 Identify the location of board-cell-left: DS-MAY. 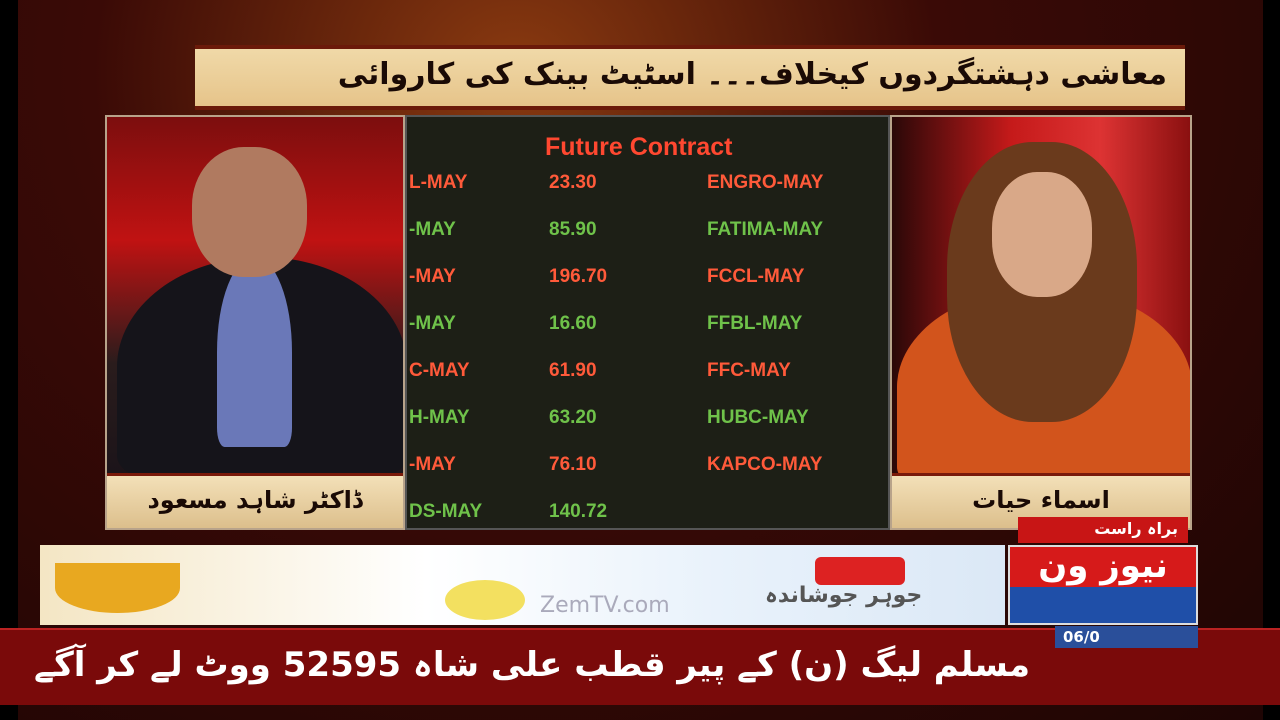
(446, 511).